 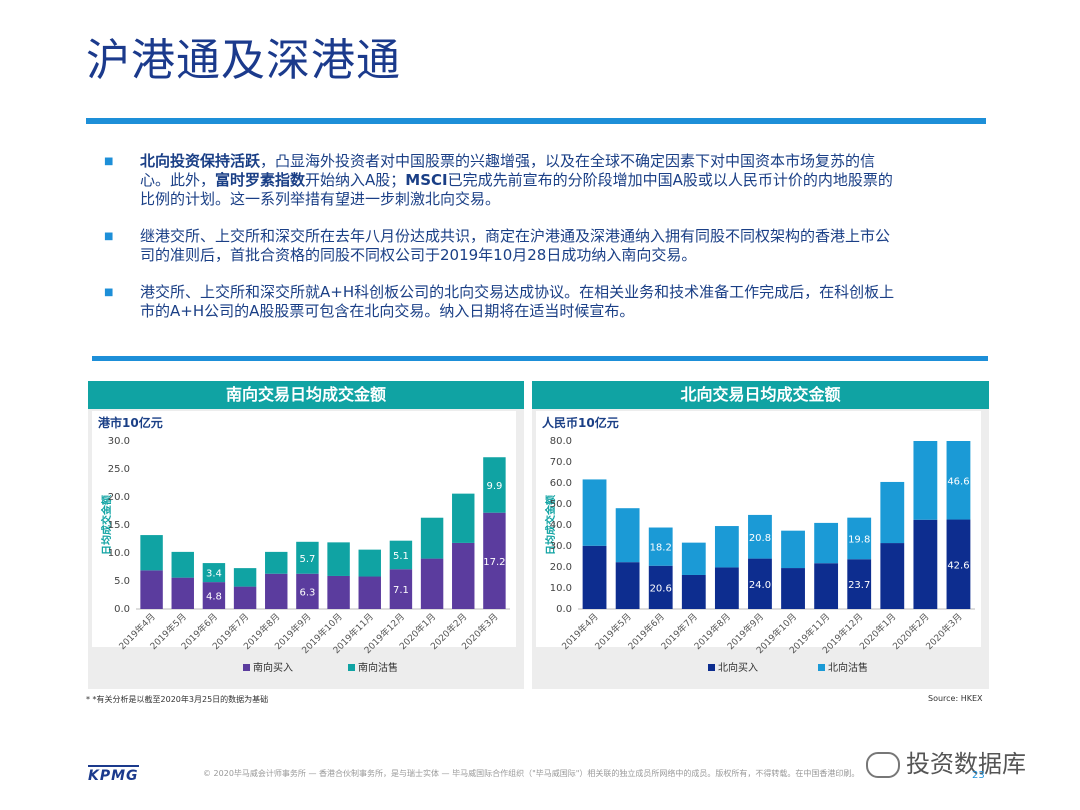 I want to click on legend-label: 南向买入, so click(x=273, y=667).